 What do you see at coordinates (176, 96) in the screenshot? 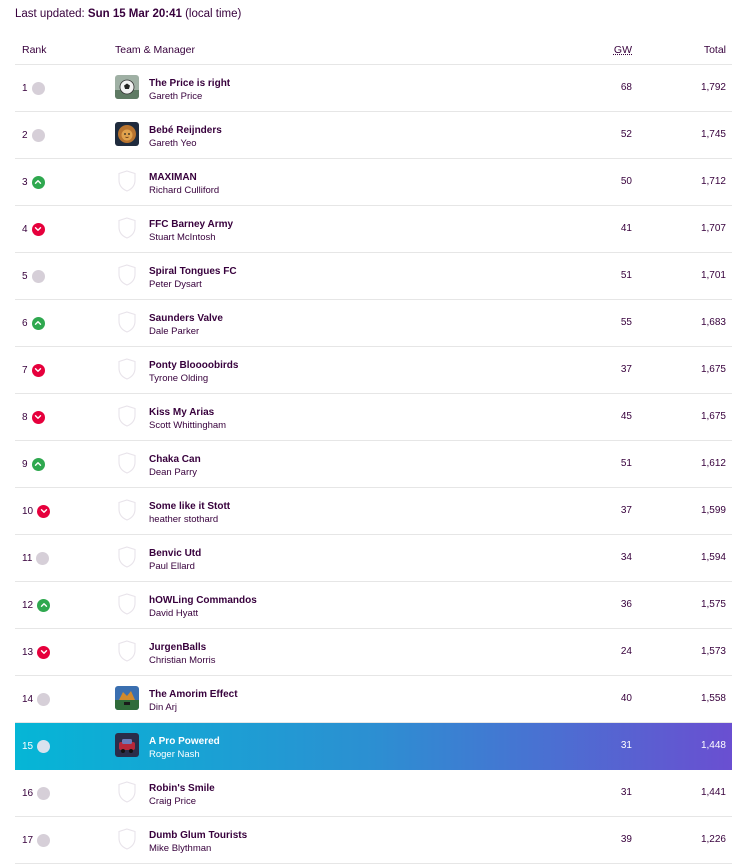
I see `manager-name: Gareth Price` at bounding box center [176, 96].